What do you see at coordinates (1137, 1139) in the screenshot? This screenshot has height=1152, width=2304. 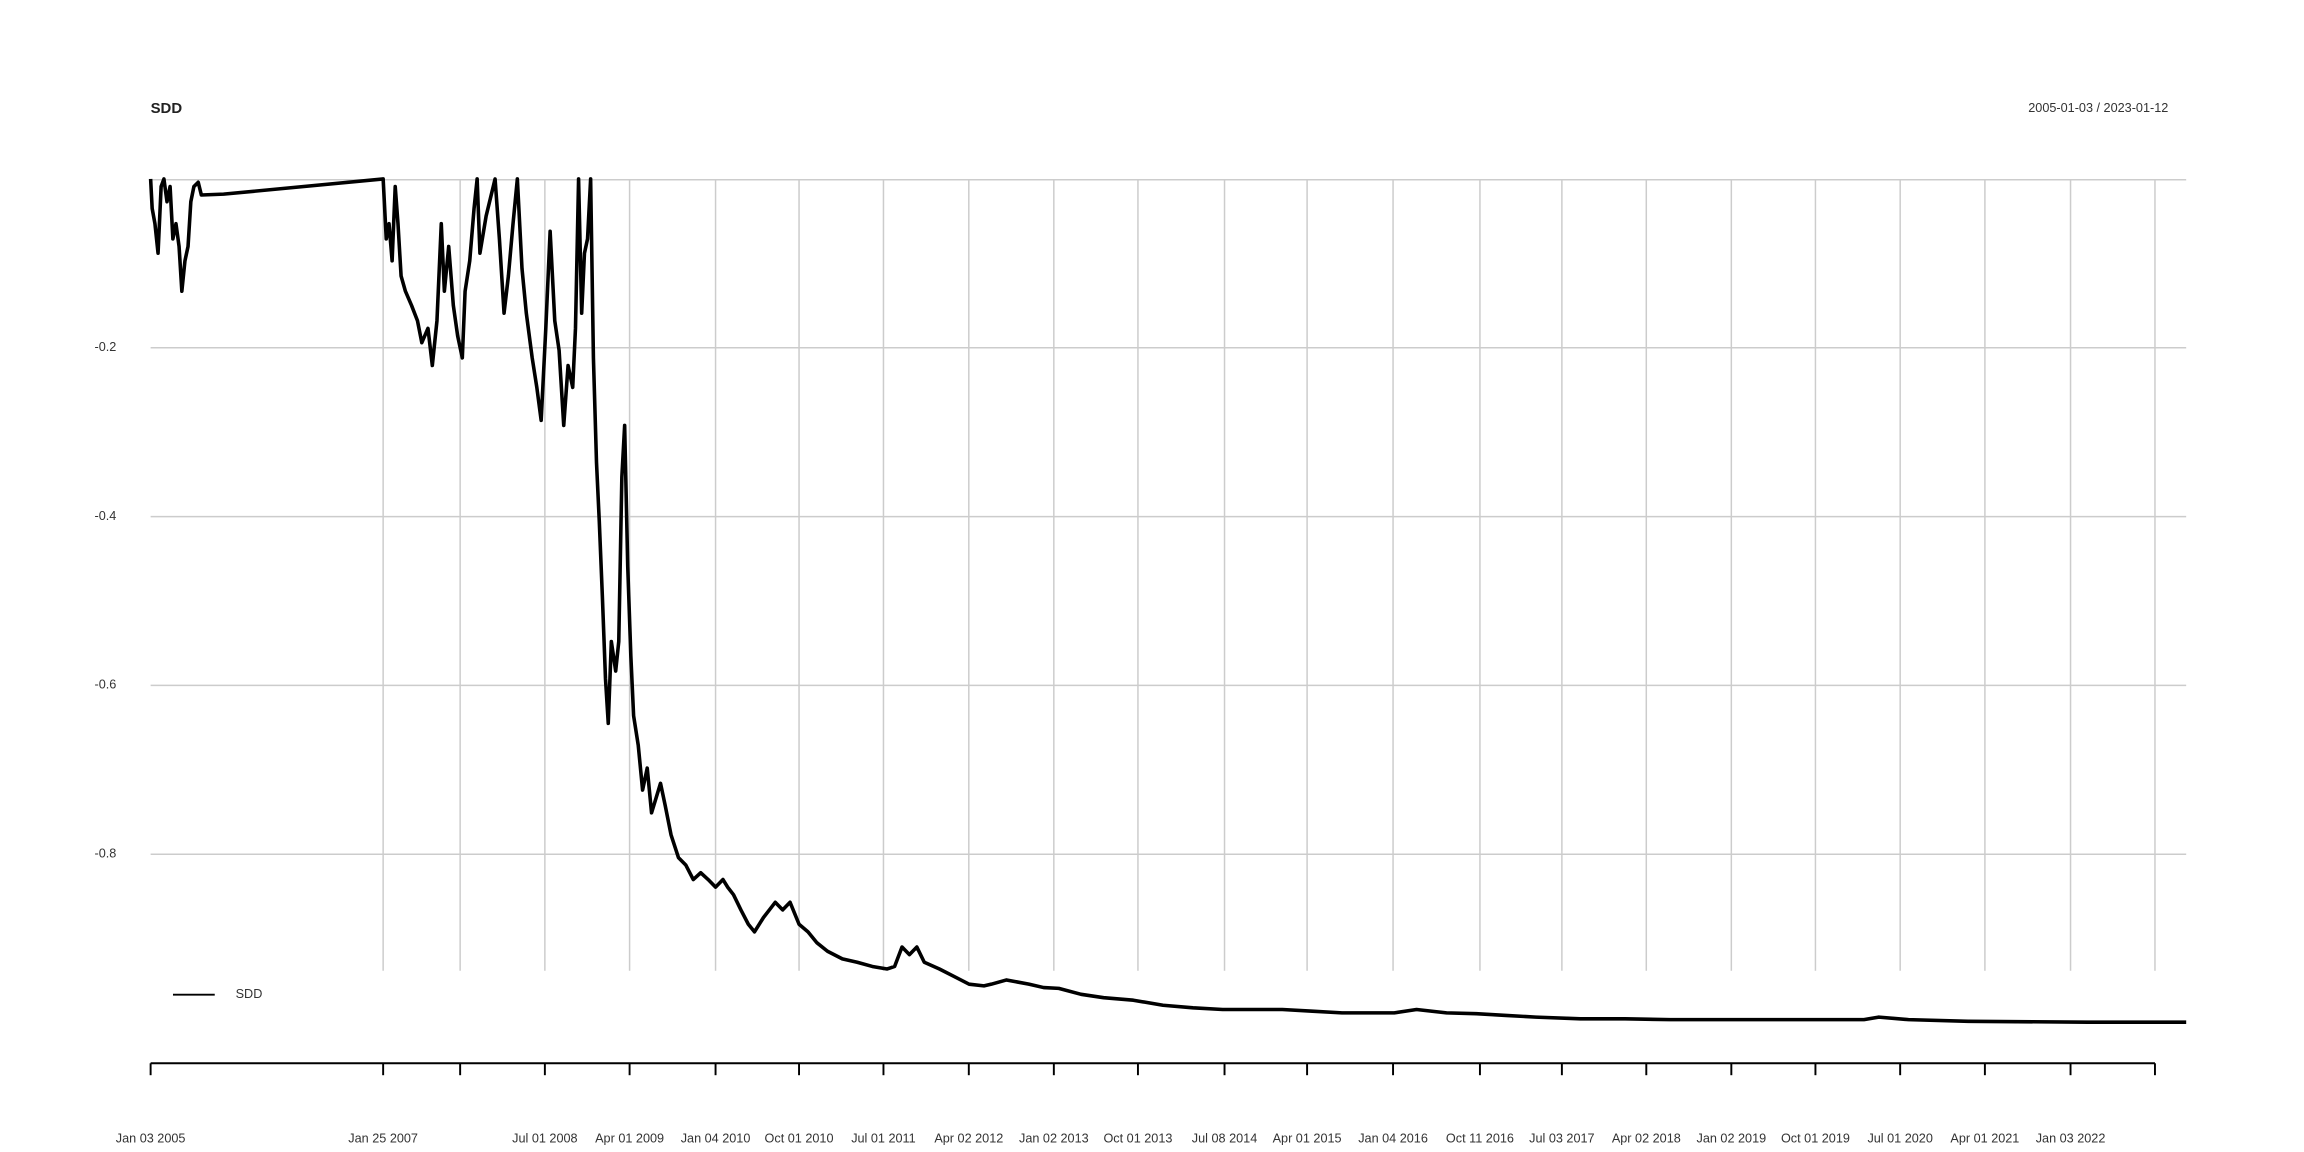 I see `x-tick-label: Oct 01 2013` at bounding box center [1137, 1139].